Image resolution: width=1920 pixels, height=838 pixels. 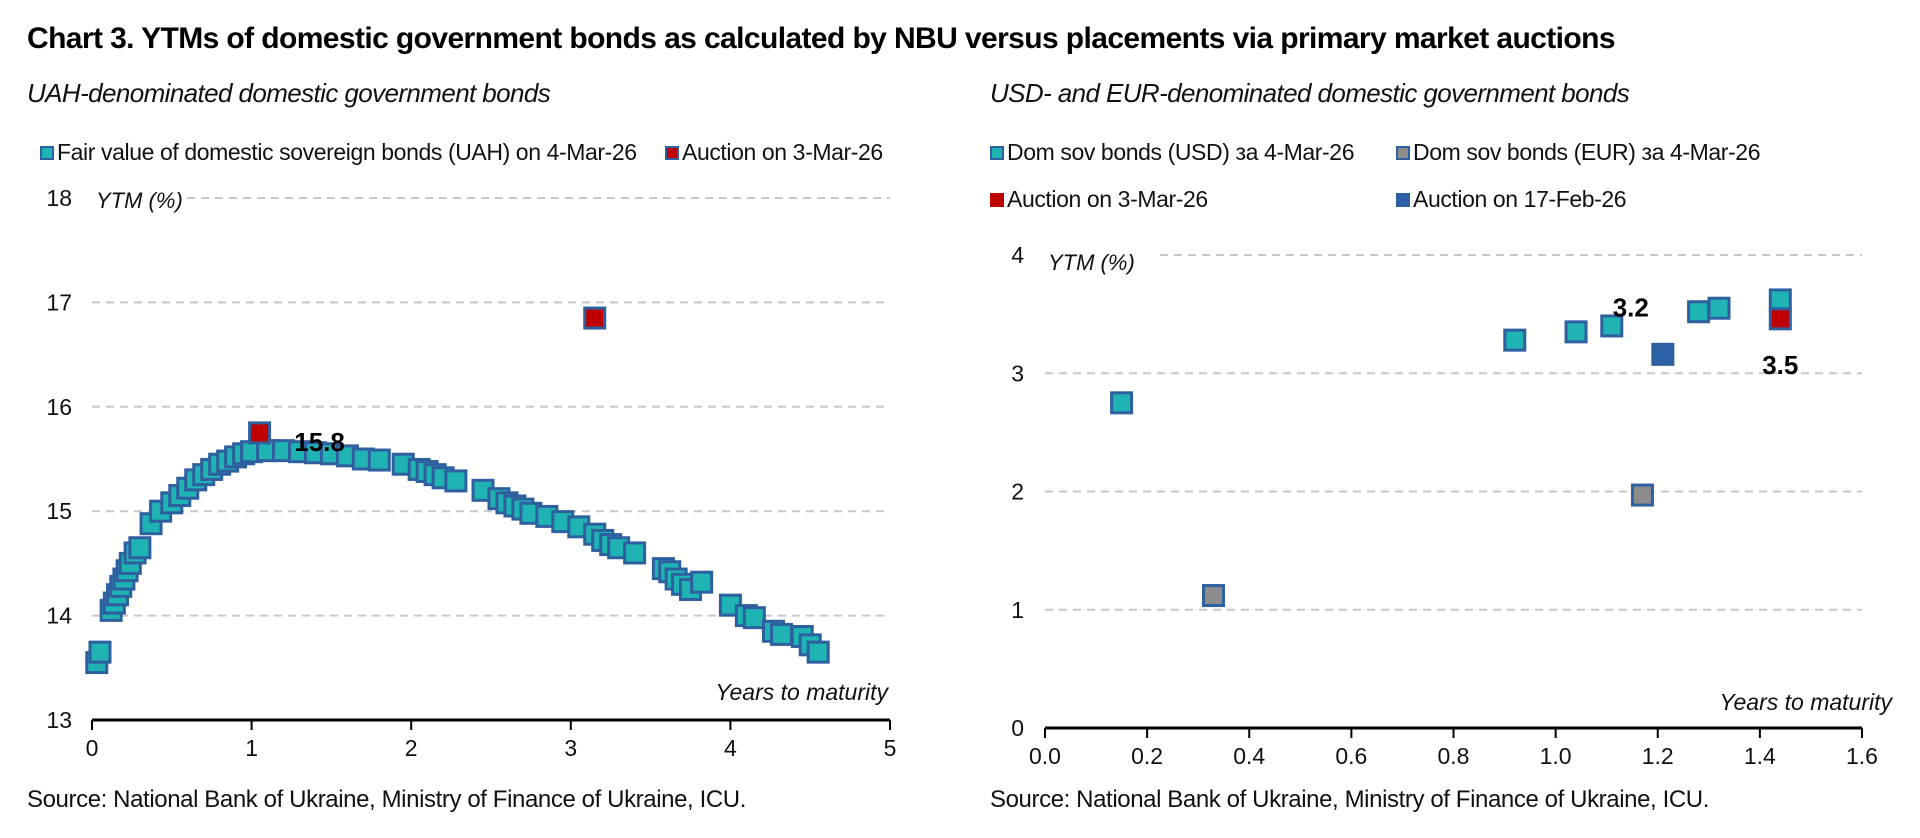 I want to click on y-tick-label: 4, so click(x=1017, y=255).